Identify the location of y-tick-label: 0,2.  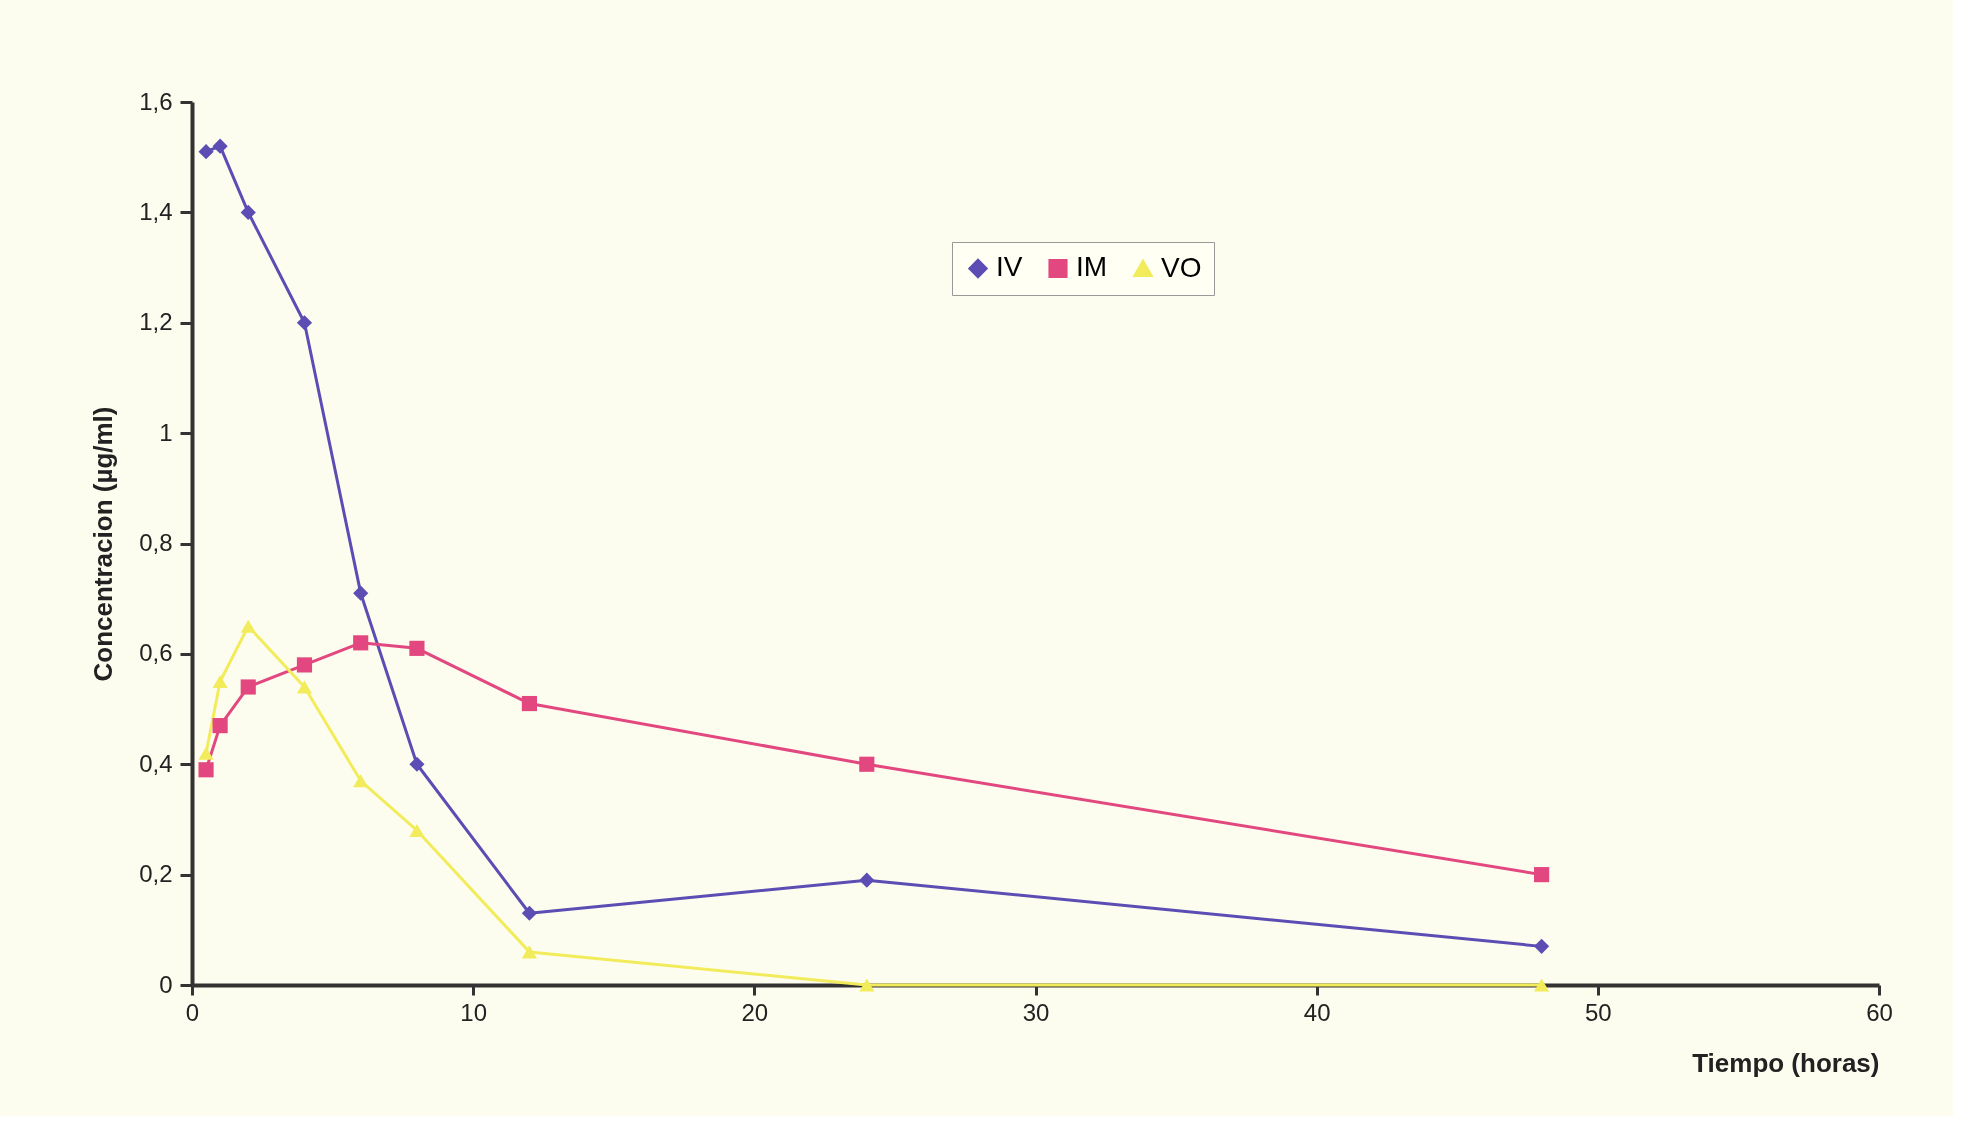
(156, 874).